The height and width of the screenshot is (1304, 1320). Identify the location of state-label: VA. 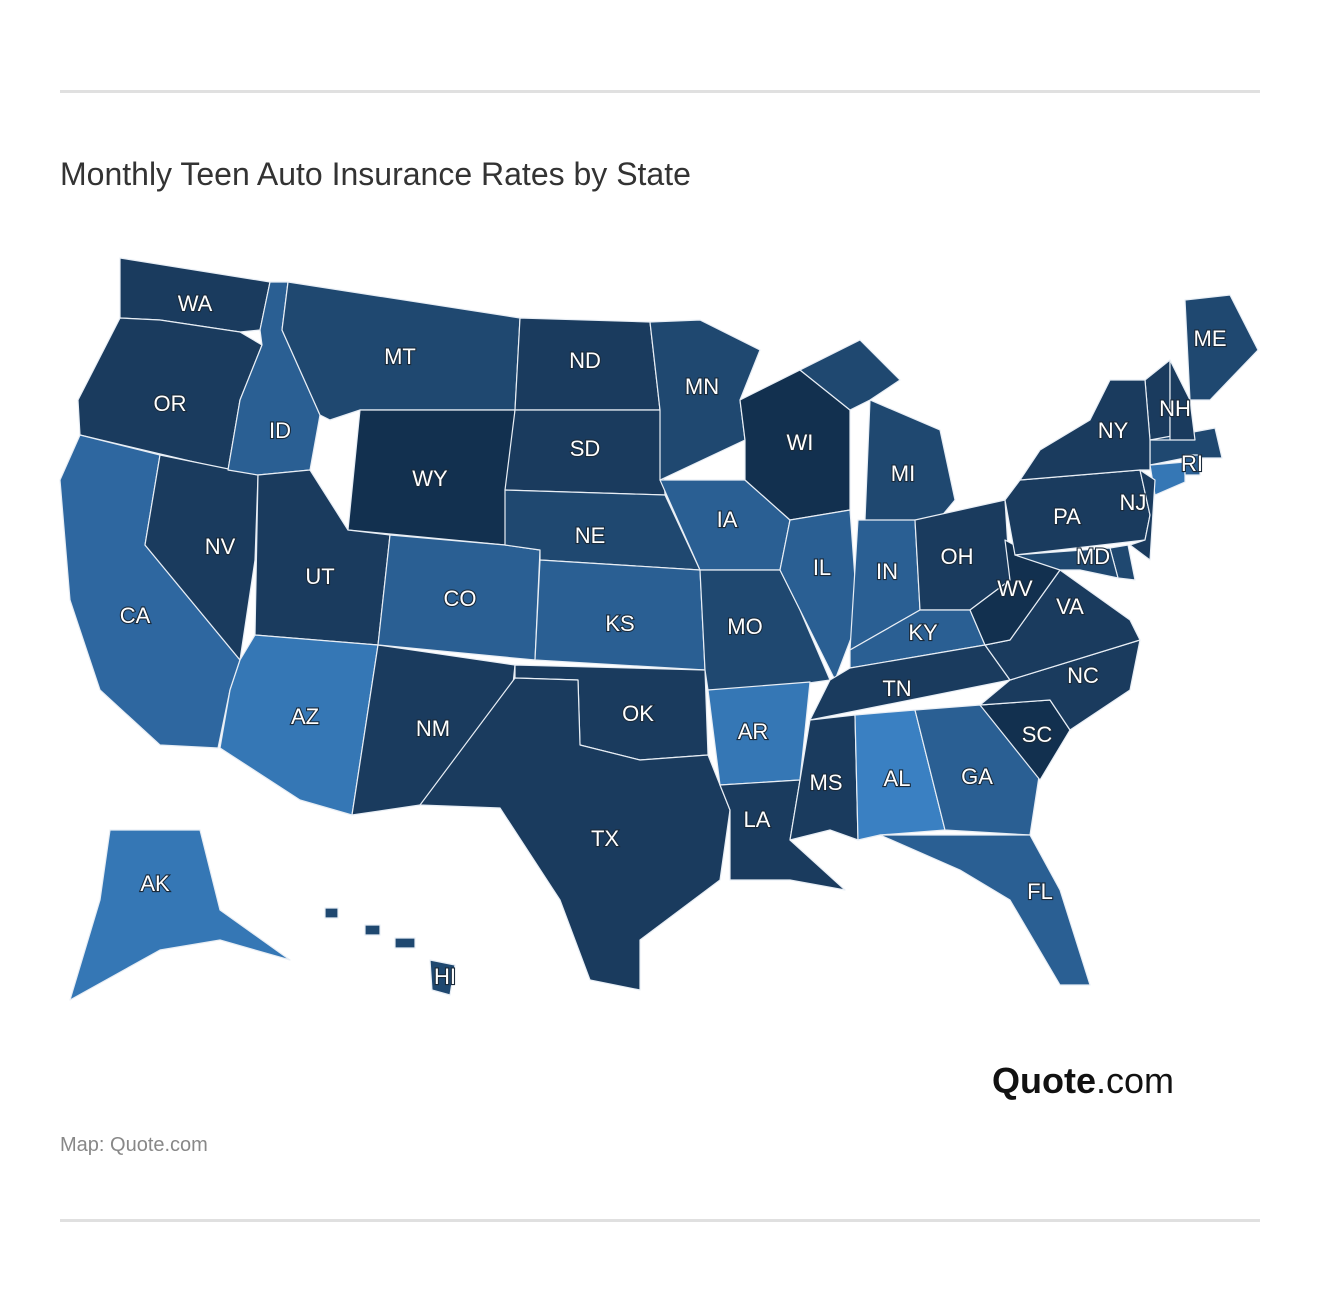
(1070, 606).